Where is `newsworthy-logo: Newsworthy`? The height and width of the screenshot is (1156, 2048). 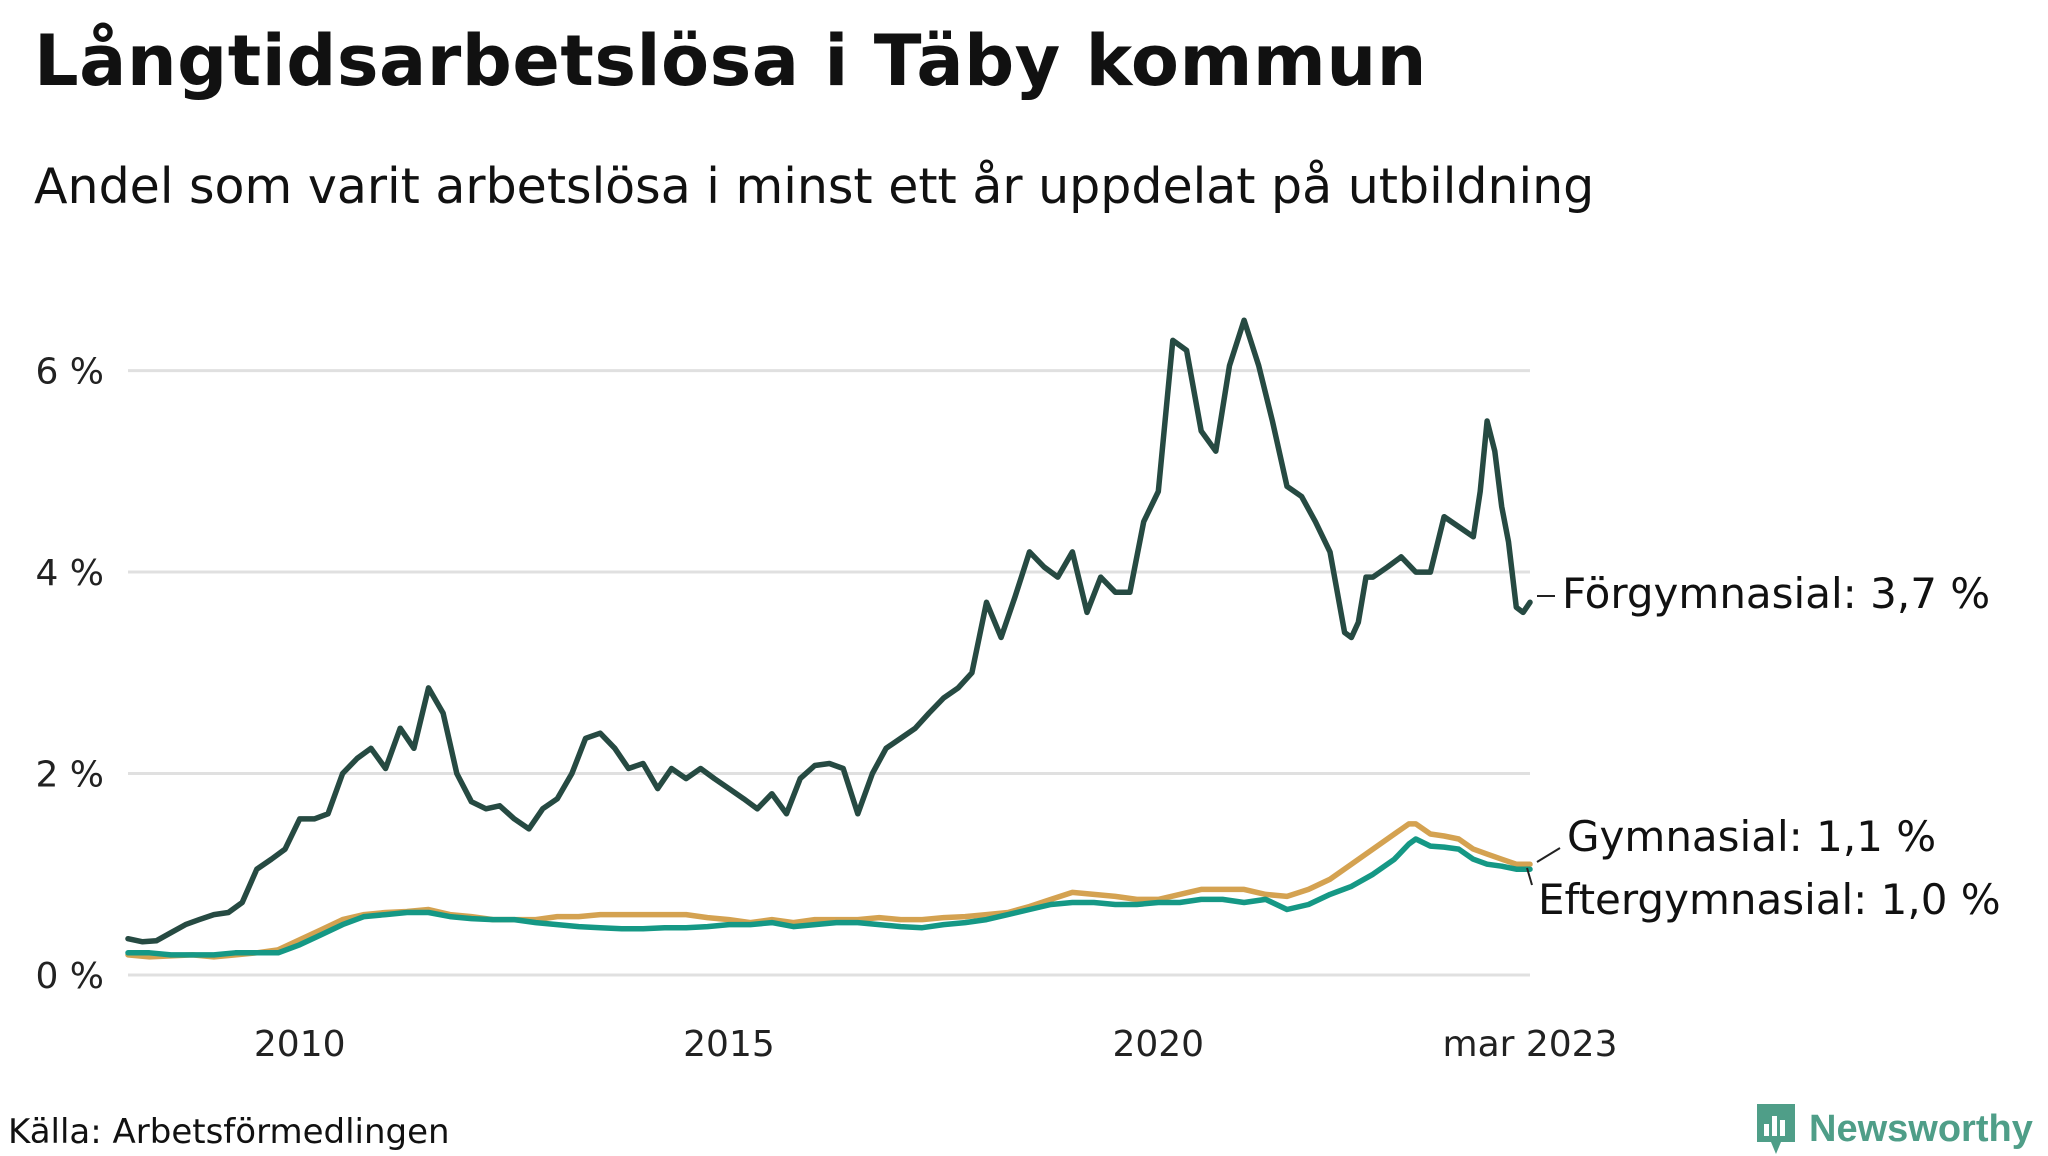
newsworthy-logo: Newsworthy is located at coordinates (1894, 1129).